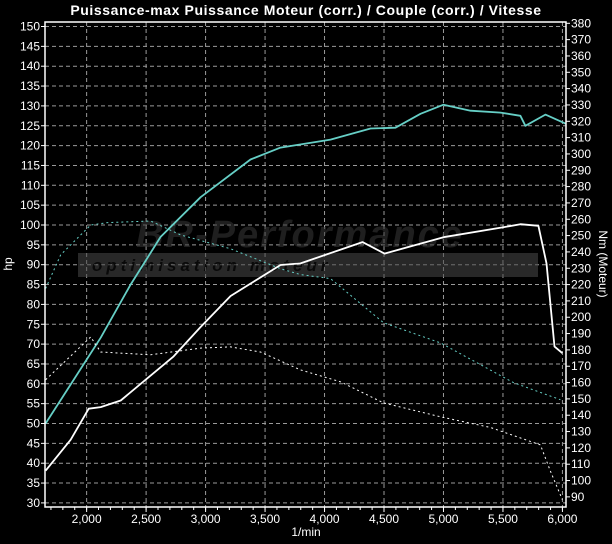 The image size is (612, 544). What do you see at coordinates (581, 317) in the screenshot?
I see `y2-tick-label: 200` at bounding box center [581, 317].